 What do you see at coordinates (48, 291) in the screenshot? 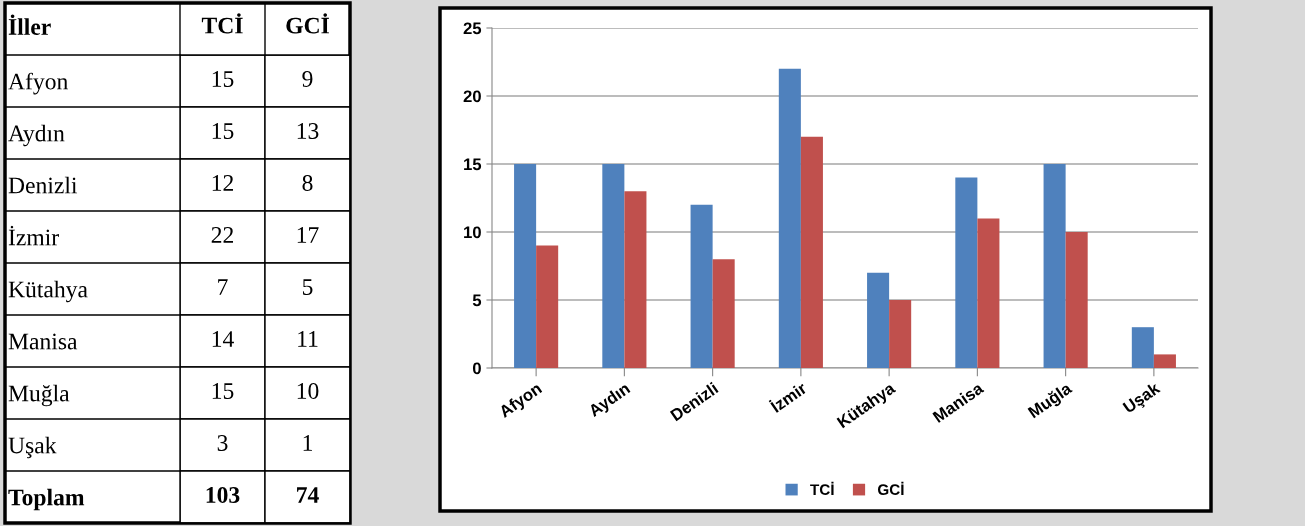
I see `y-tick-label: Kütahya` at bounding box center [48, 291].